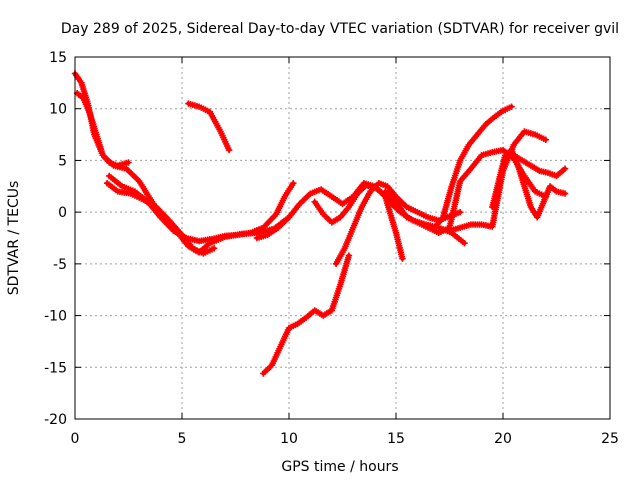 The height and width of the screenshot is (480, 640). Describe the element at coordinates (55, 368) in the screenshot. I see `y-tick-label: -15` at that location.